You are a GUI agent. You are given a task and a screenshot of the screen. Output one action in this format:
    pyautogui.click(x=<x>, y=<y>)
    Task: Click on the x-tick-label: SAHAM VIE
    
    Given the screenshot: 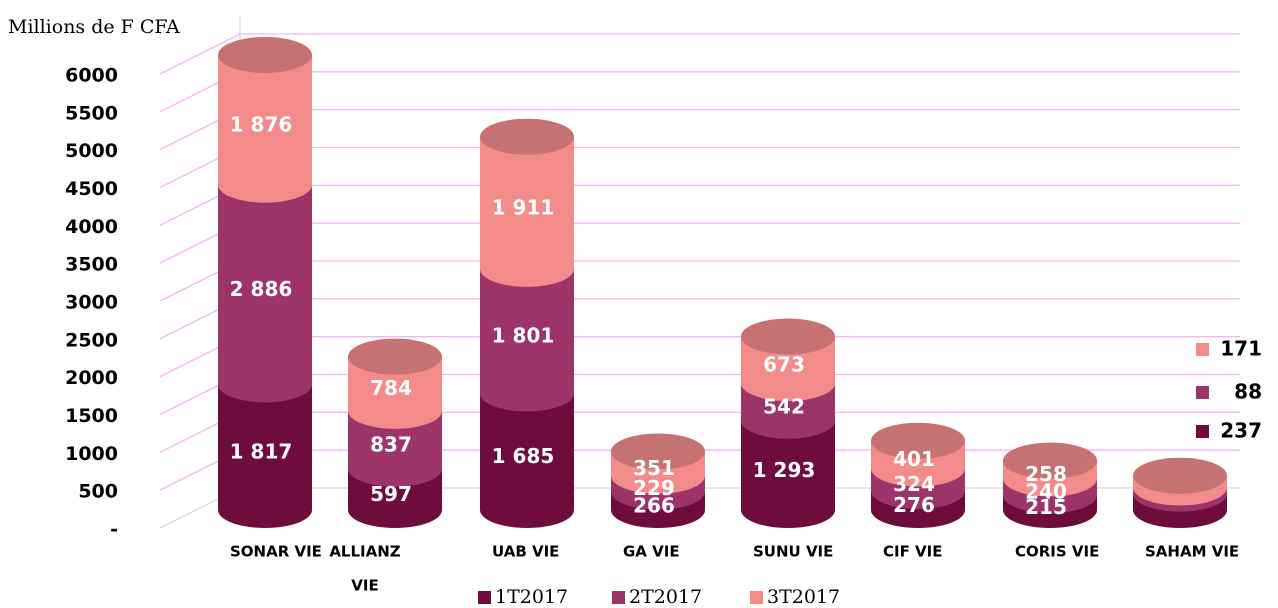 What is the action you would take?
    pyautogui.click(x=1192, y=552)
    